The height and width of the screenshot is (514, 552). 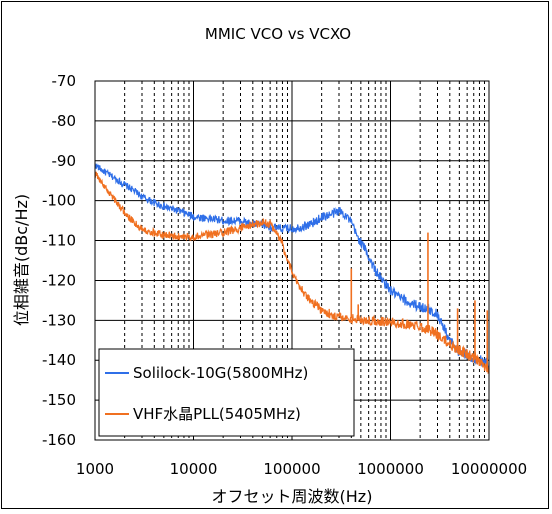 I want to click on y-tick-label: -150, so click(x=59, y=400).